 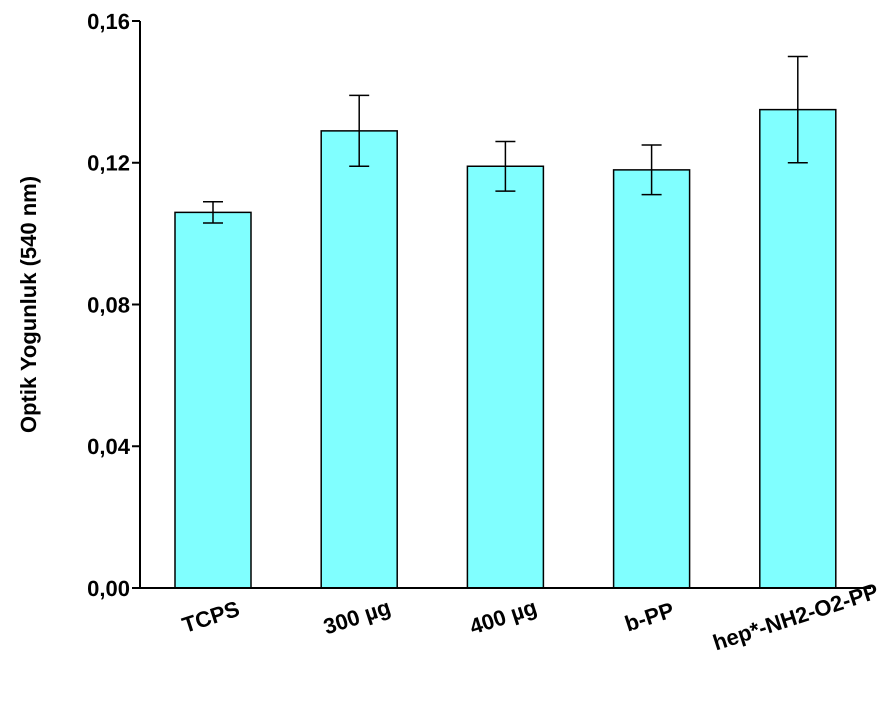 What do you see at coordinates (503, 617) in the screenshot?
I see `x-tick-label: 400 µg` at bounding box center [503, 617].